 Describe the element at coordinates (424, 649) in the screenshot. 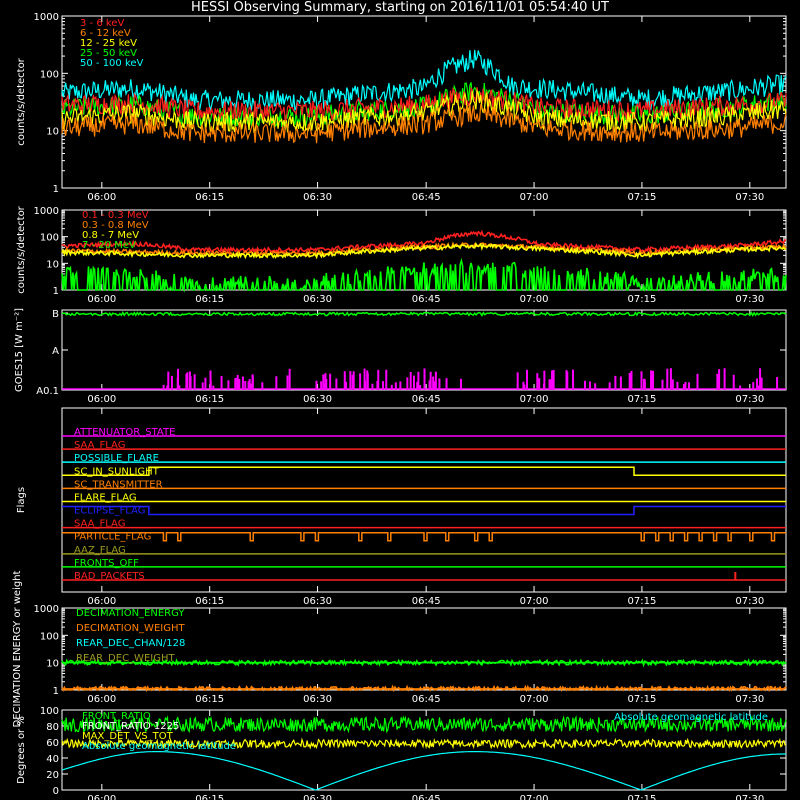

I see `panel-frame` at that location.